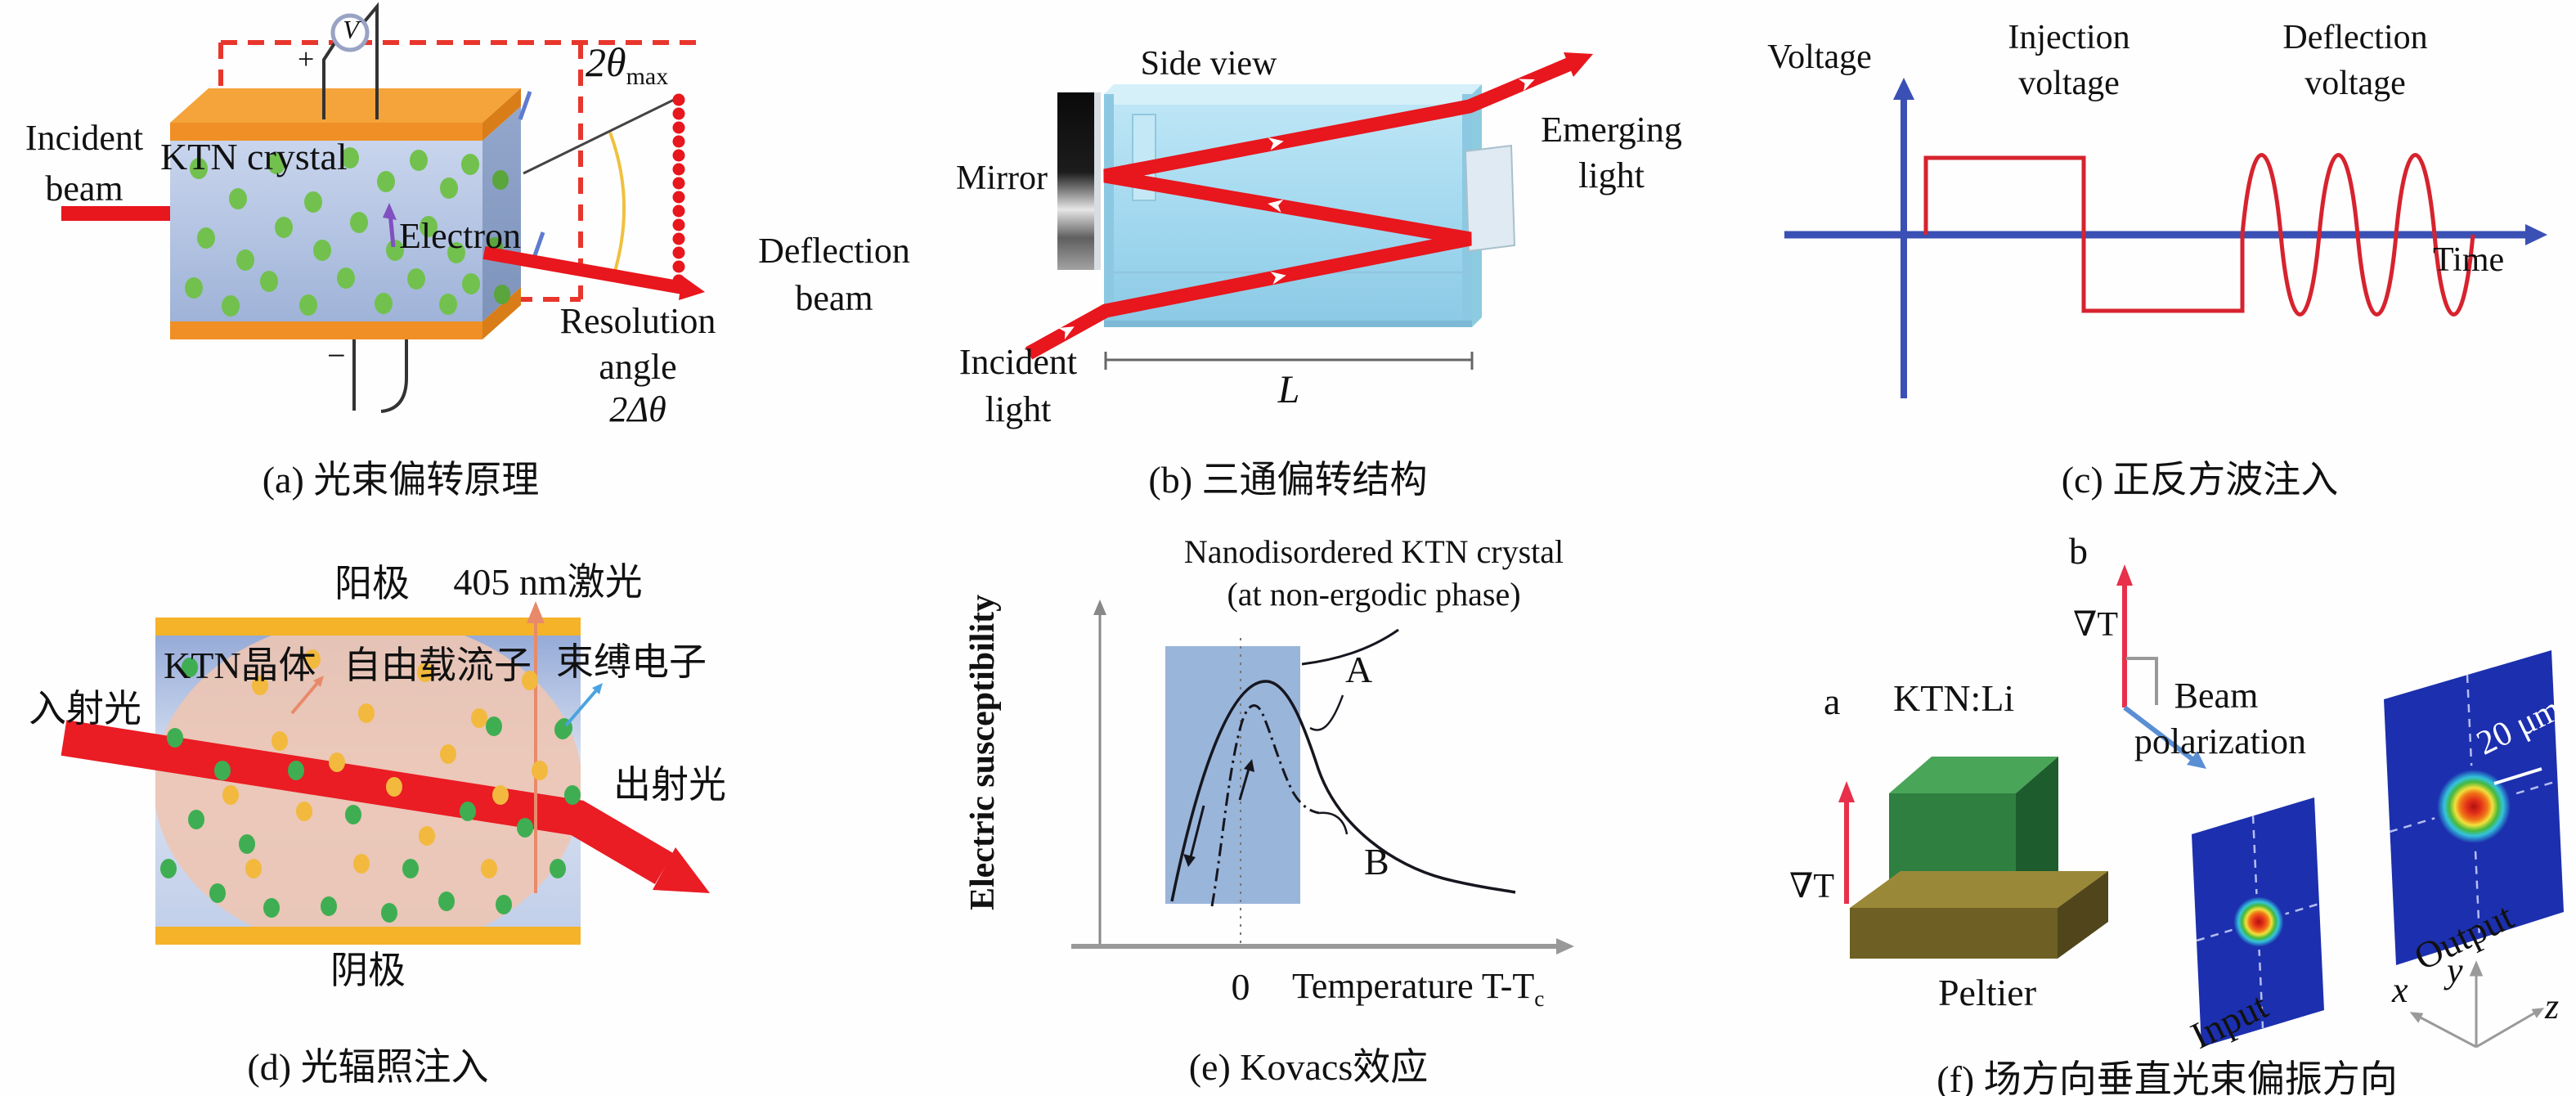 The width and height of the screenshot is (2576, 1096). What do you see at coordinates (1832, 701) in the screenshot?
I see `a-axis-label: a` at bounding box center [1832, 701].